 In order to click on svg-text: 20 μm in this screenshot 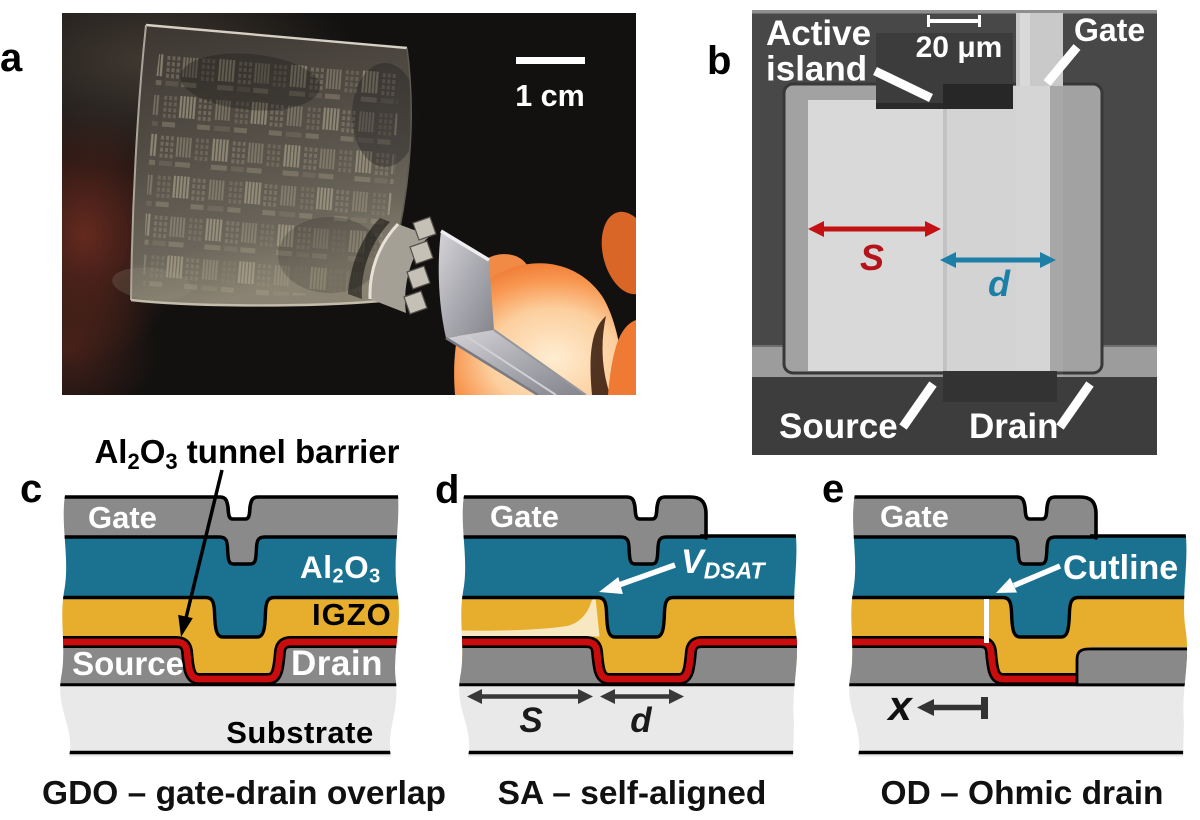, I will do `click(959, 47)`.